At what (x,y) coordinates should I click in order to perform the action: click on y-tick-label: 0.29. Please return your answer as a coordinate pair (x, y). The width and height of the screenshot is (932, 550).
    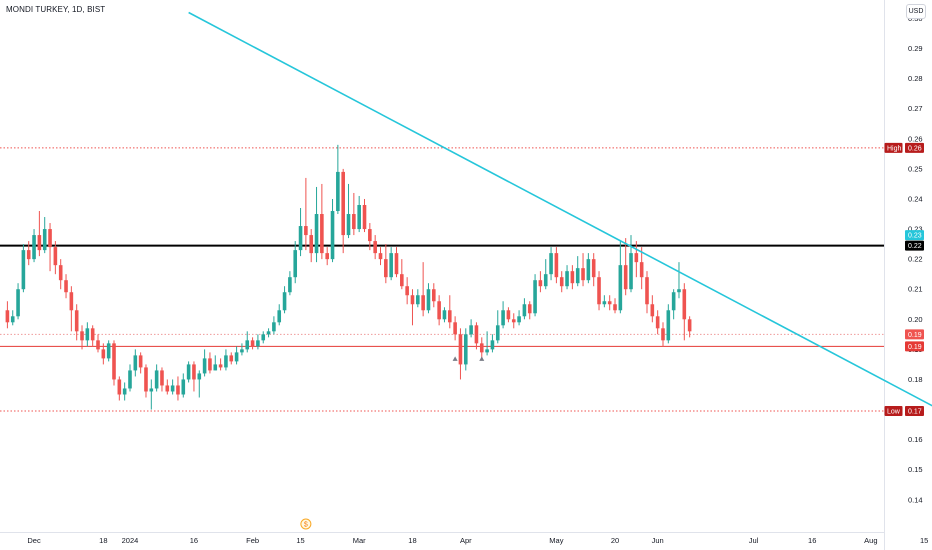
    Looking at the image, I should click on (915, 48).